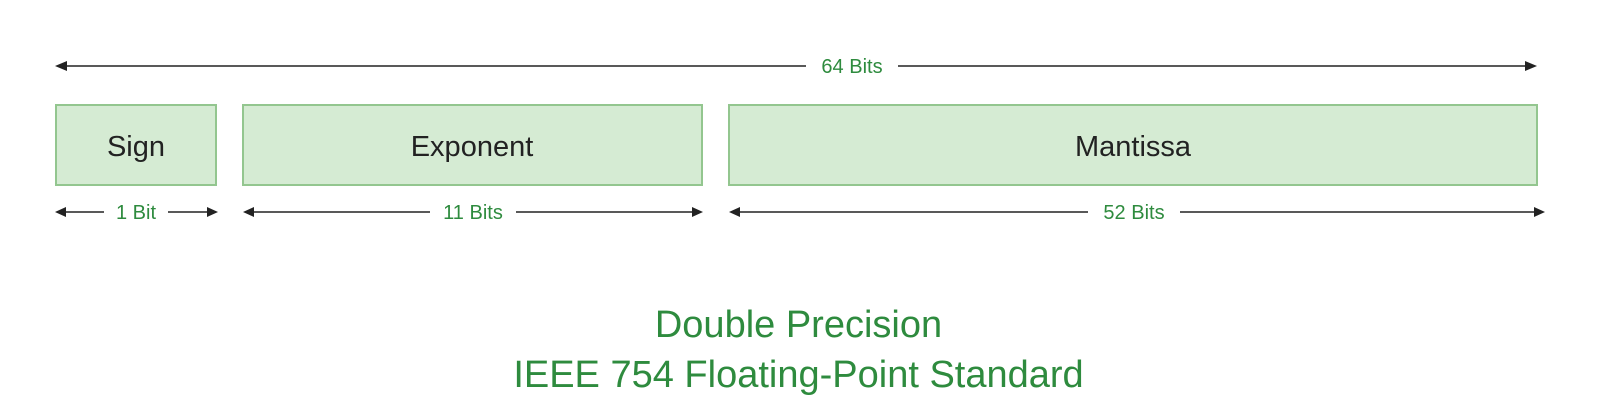  I want to click on caption-subtitle: IEEE 754 Floating-Point Standard, so click(798, 375).